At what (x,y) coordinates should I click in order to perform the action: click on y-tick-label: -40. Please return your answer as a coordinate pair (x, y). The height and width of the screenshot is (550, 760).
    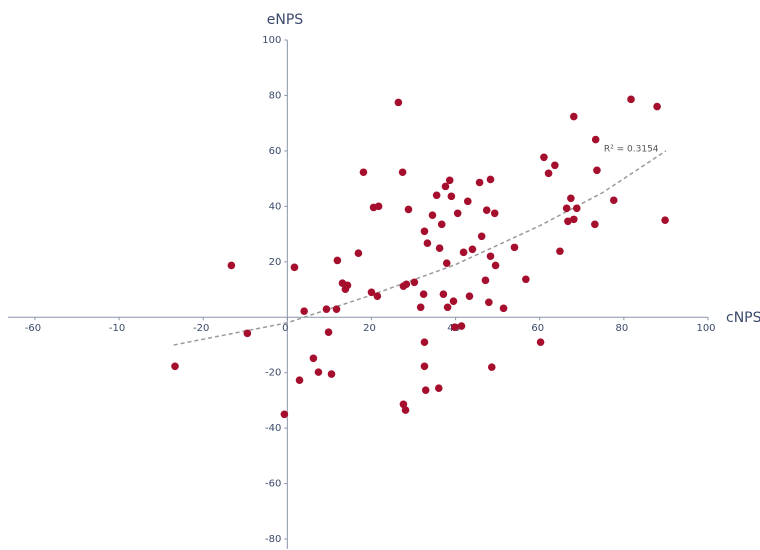
    Looking at the image, I should click on (273, 428).